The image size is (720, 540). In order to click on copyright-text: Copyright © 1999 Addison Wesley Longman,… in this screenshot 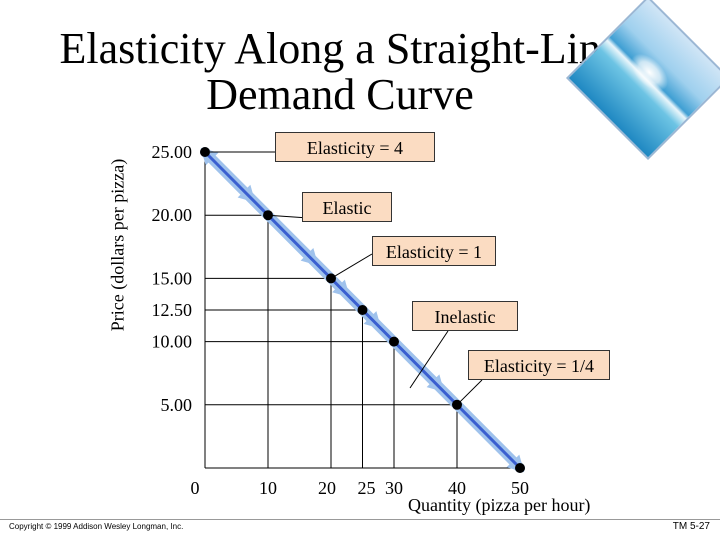, I will do `click(96, 526)`.